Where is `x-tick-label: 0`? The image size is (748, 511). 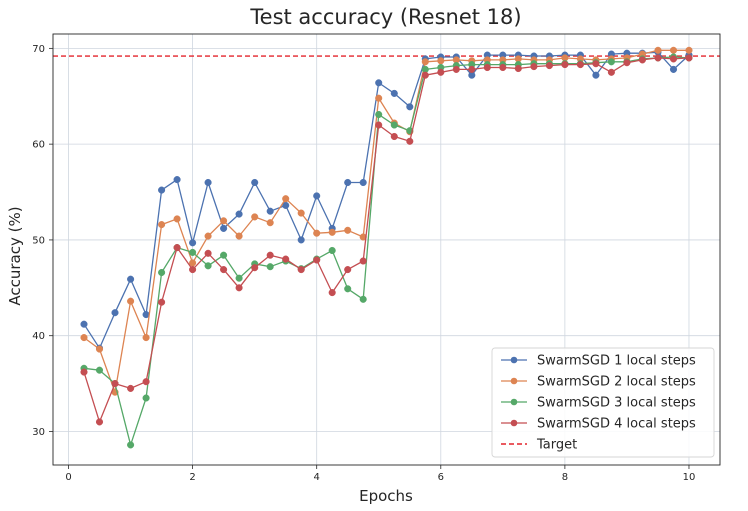 x-tick-label: 0 is located at coordinates (68, 477).